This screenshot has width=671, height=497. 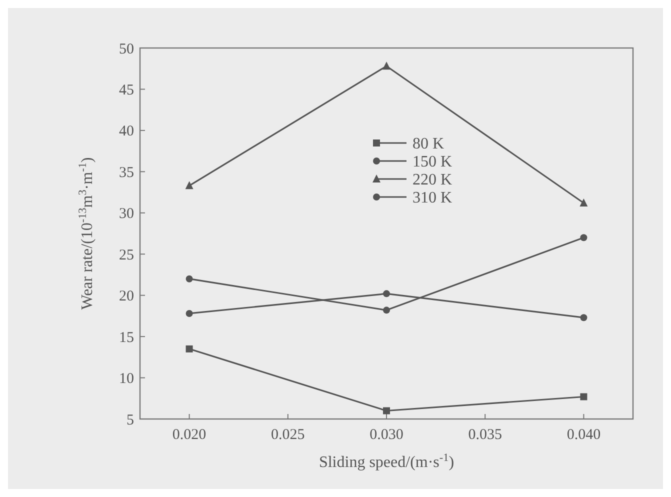 What do you see at coordinates (387, 435) in the screenshot?
I see `x-tick-label: 0.030` at bounding box center [387, 435].